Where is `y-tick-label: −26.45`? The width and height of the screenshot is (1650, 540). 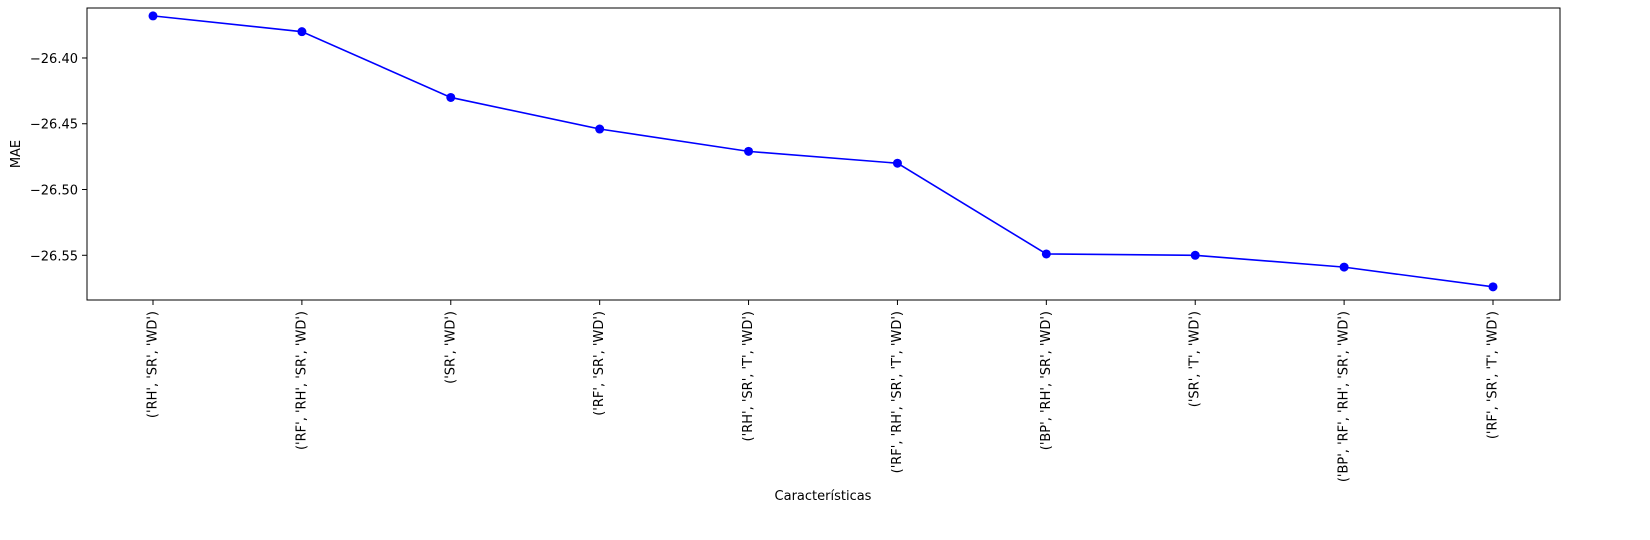
y-tick-label: −26.45 is located at coordinates (54, 125).